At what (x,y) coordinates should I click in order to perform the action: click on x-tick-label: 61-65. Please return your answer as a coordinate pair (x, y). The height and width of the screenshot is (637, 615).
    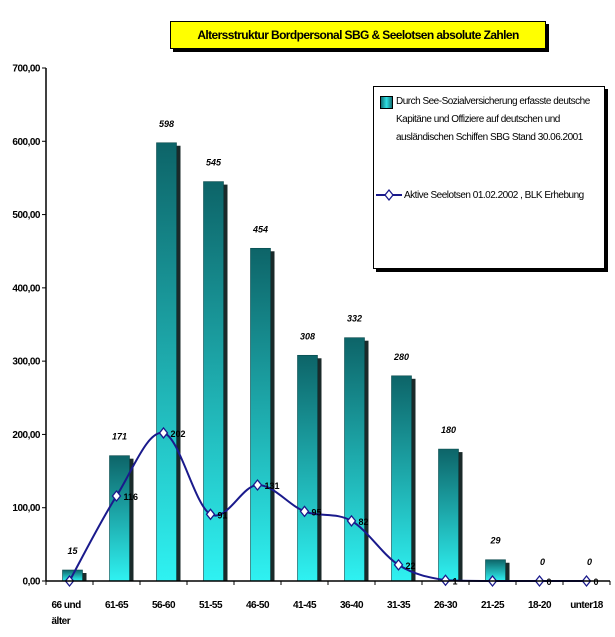
    Looking at the image, I should click on (116, 605).